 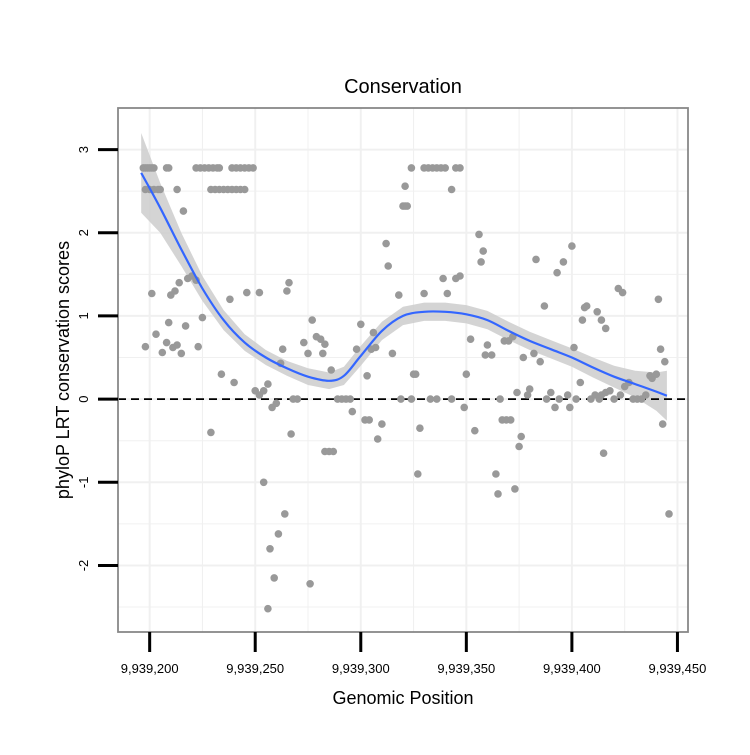 I want to click on chart-title: Conservation, so click(x=403, y=87).